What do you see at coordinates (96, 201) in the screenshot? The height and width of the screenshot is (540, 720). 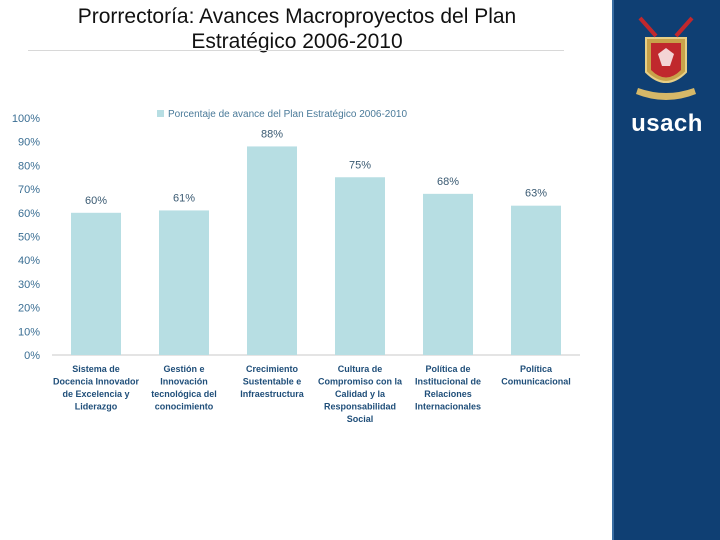 I see `data-label: 60%` at bounding box center [96, 201].